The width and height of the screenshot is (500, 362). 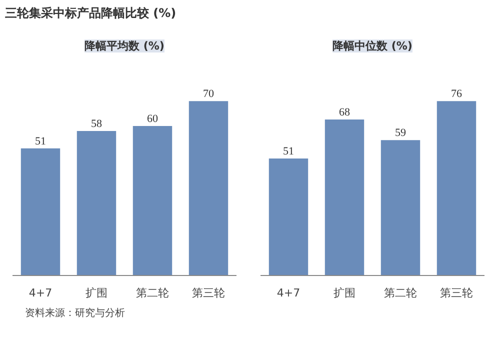 I want to click on data-label: 60, so click(x=152, y=119).